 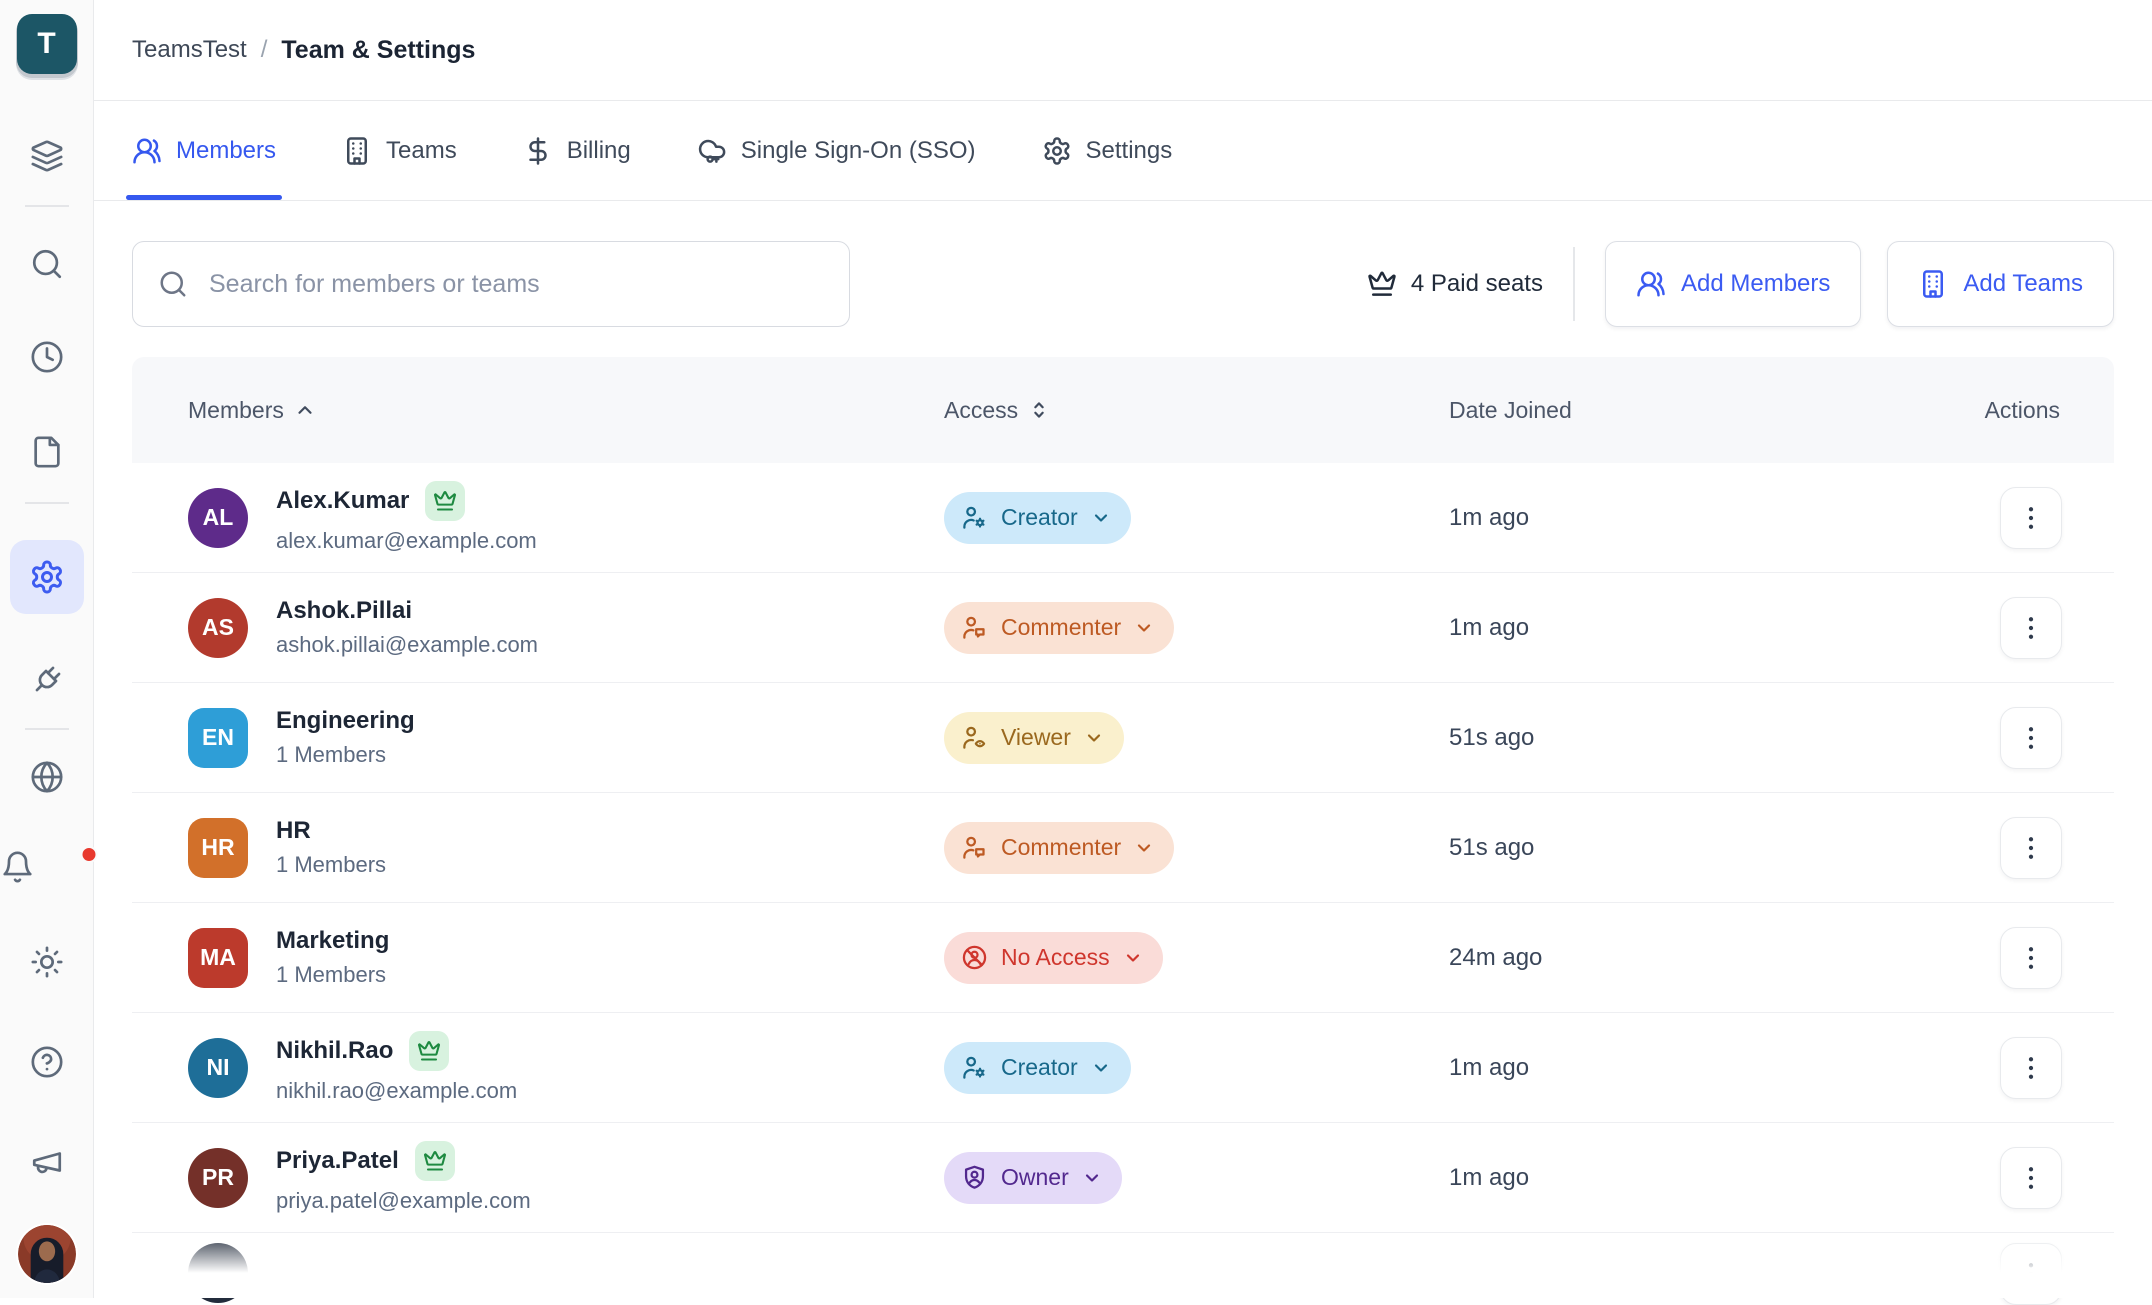 What do you see at coordinates (2000, 284) in the screenshot?
I see `add-teams-button: Add Teams` at bounding box center [2000, 284].